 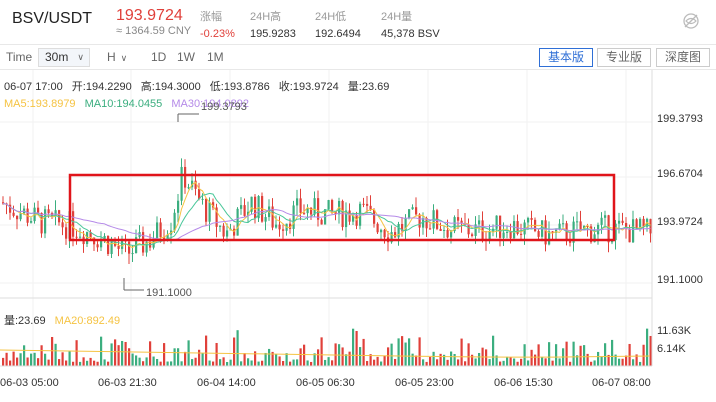 I want to click on volume-tick: 11.63K, so click(x=674, y=331).